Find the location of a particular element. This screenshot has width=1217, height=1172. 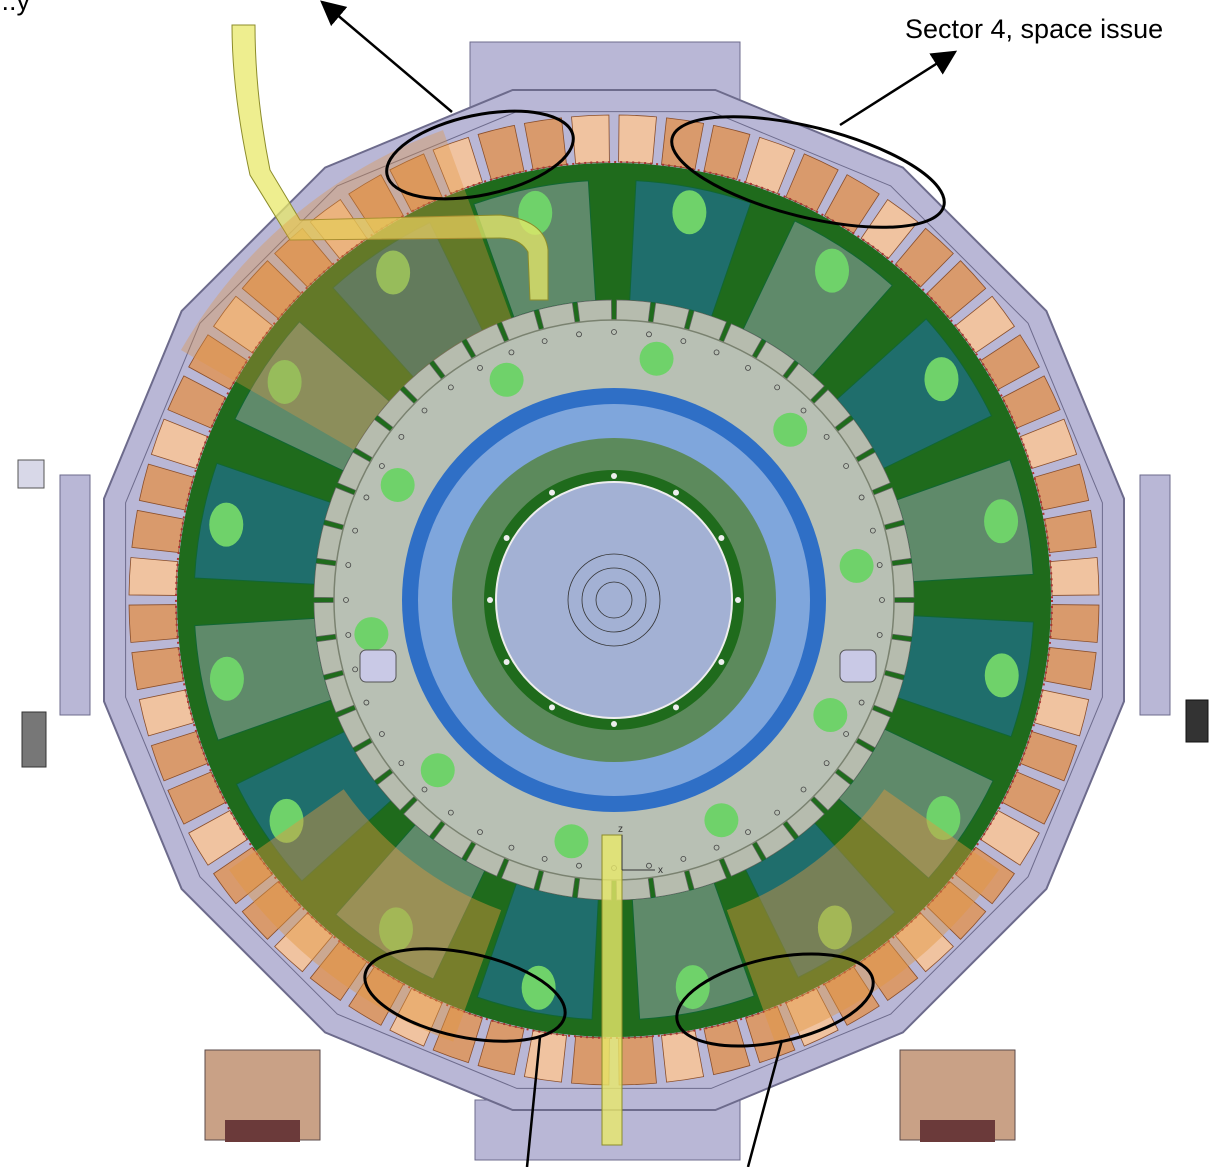

left-connector is located at coordinates (34, 739).